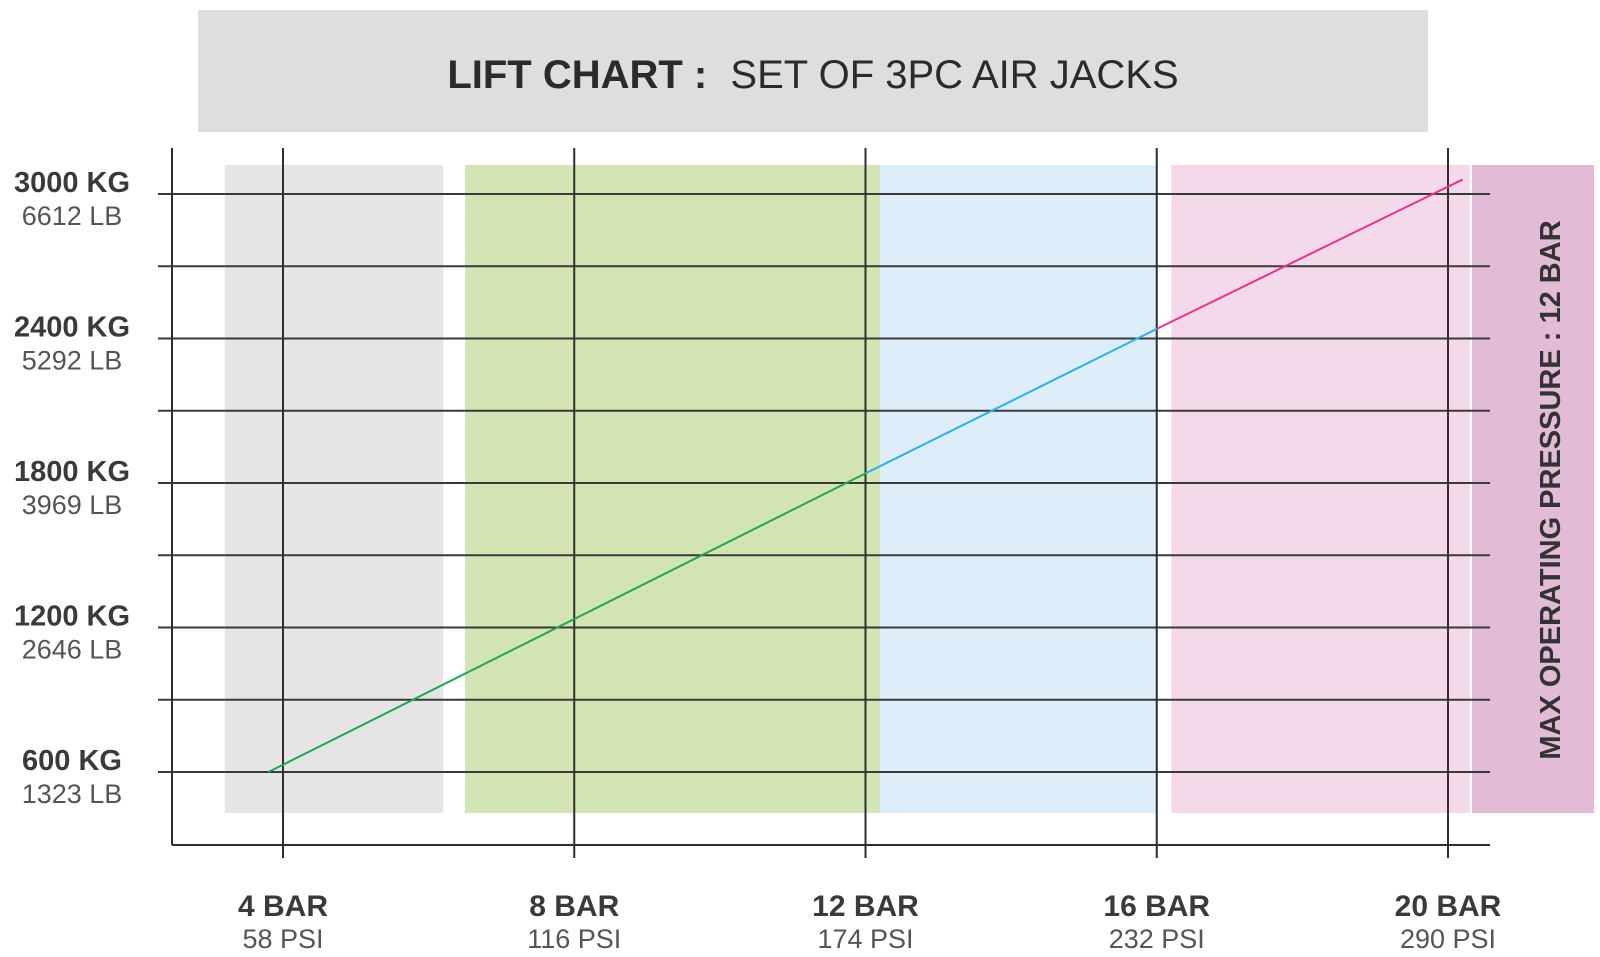 The height and width of the screenshot is (957, 1600). What do you see at coordinates (283, 906) in the screenshot?
I see `x-tick-bar-4: 4 BAR` at bounding box center [283, 906].